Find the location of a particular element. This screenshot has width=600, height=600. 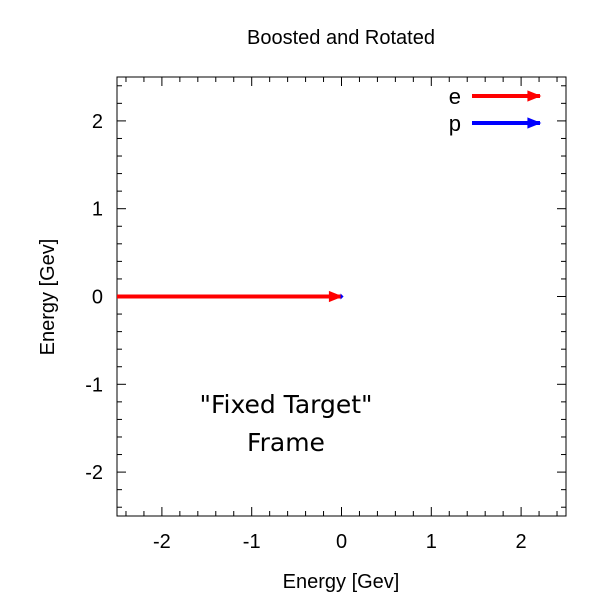

legend-label-p: p is located at coordinates (455, 123).